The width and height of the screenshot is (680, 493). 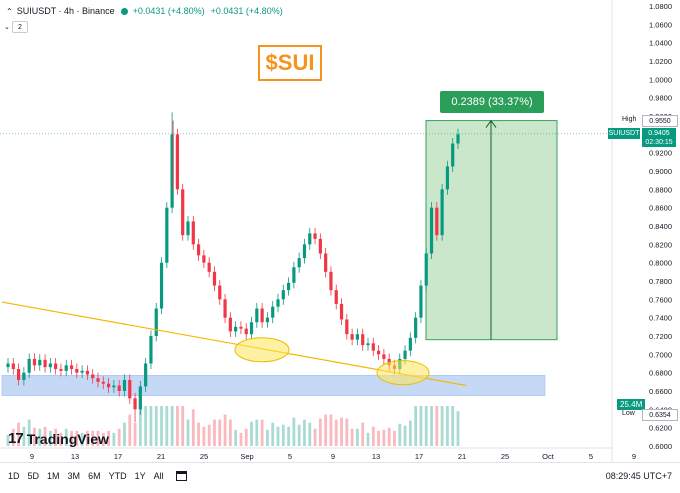 What do you see at coordinates (118, 456) in the screenshot?
I see `time-tick-label: 17` at bounding box center [118, 456].